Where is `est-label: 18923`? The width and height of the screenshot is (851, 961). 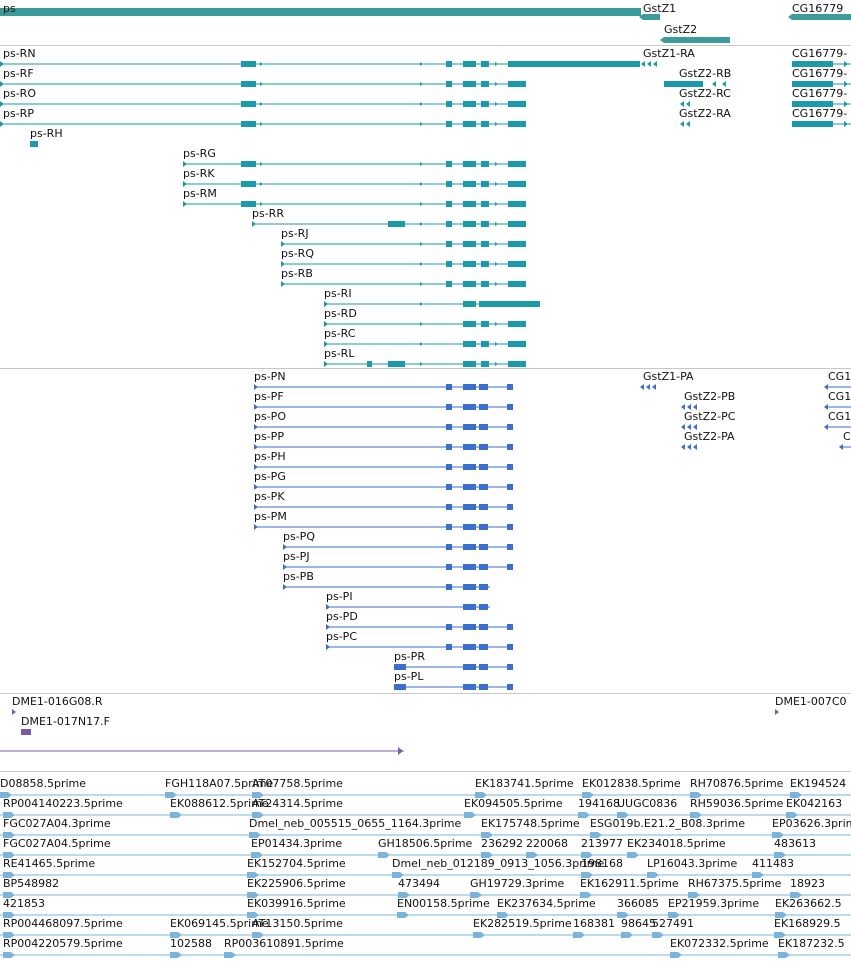
est-label: 18923 is located at coordinates (807, 883).